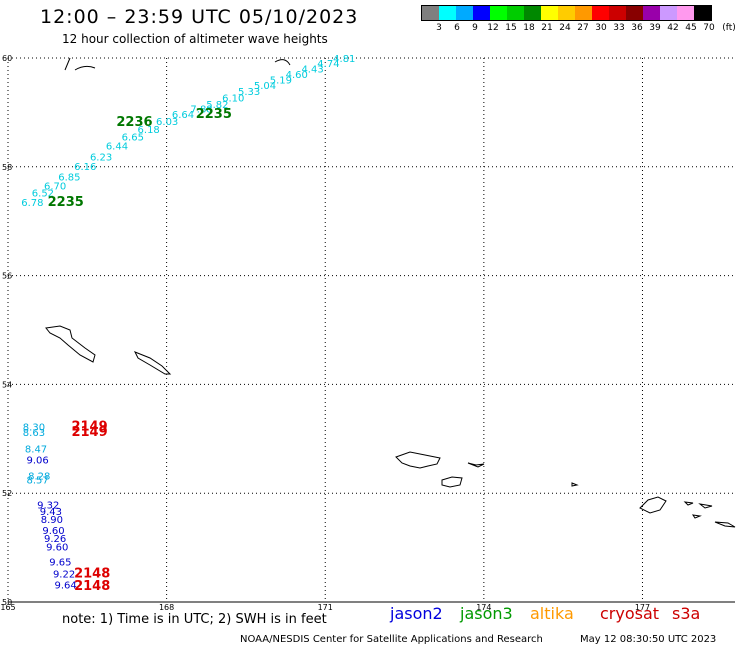  What do you see at coordinates (575, 484) in the screenshot?
I see `island-small2` at bounding box center [575, 484].